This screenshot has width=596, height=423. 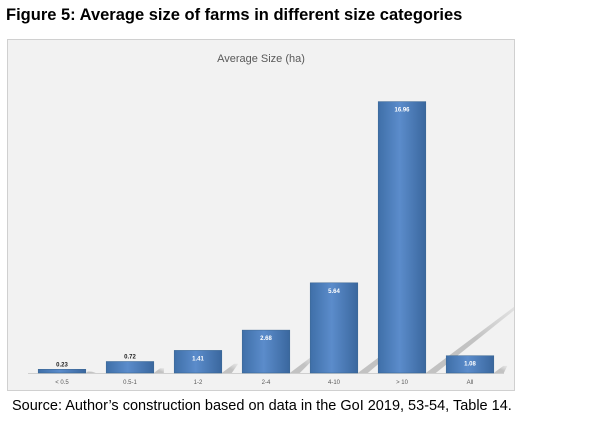 I want to click on x-tick-label: 4-10, so click(x=334, y=383).